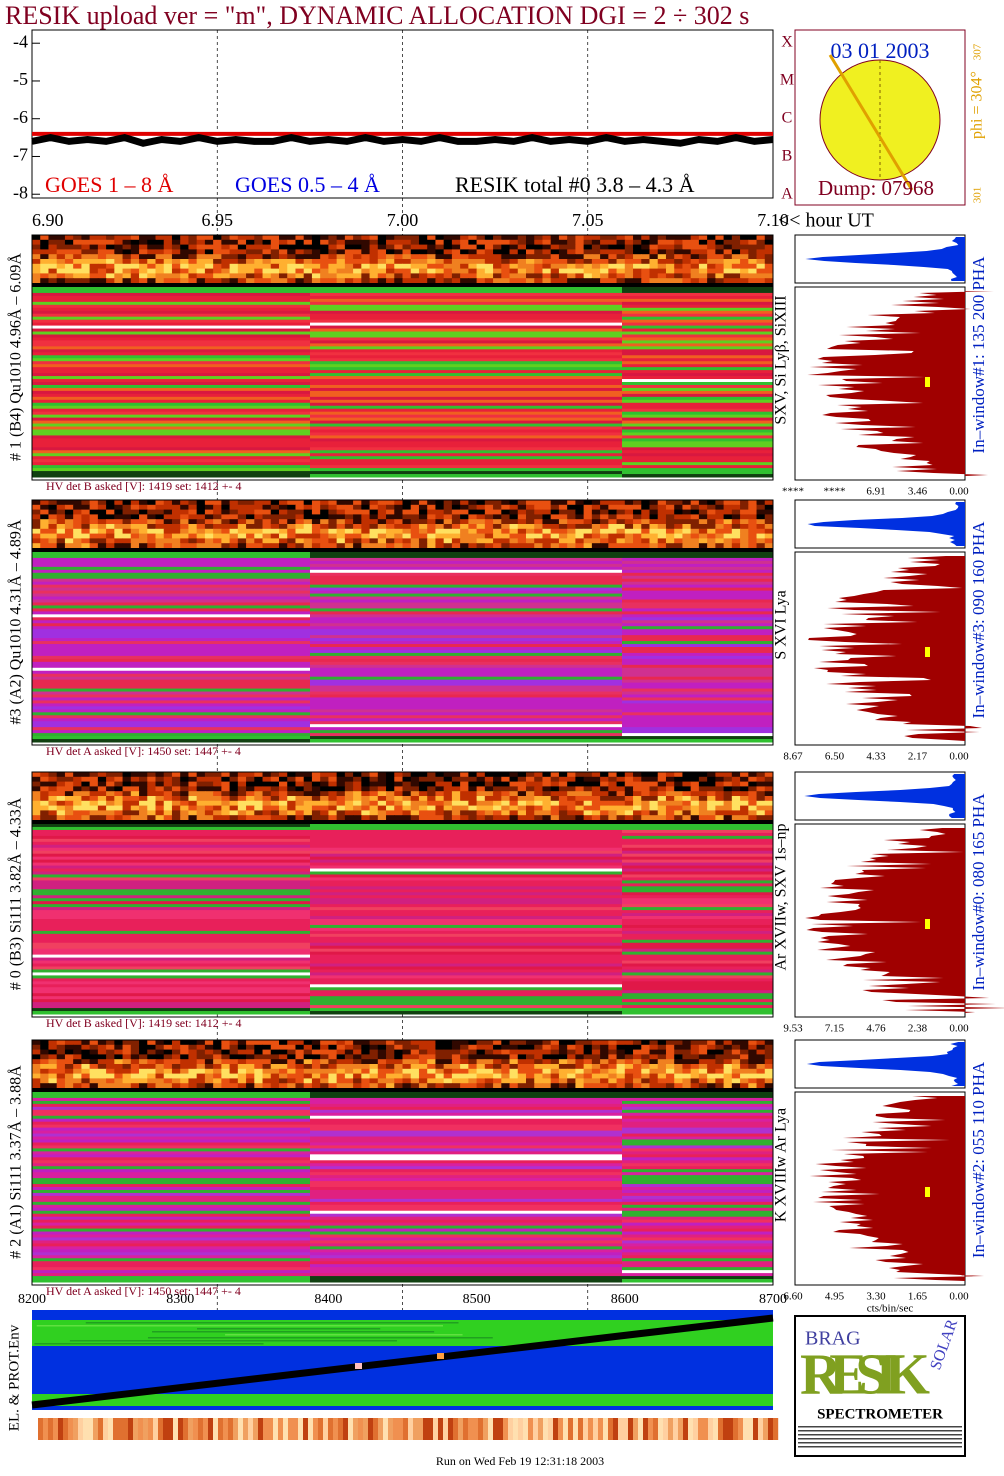 The width and height of the screenshot is (1004, 1476). What do you see at coordinates (880, 1414) in the screenshot?
I see `logo-bottom: SPECTROMETER` at bounding box center [880, 1414].